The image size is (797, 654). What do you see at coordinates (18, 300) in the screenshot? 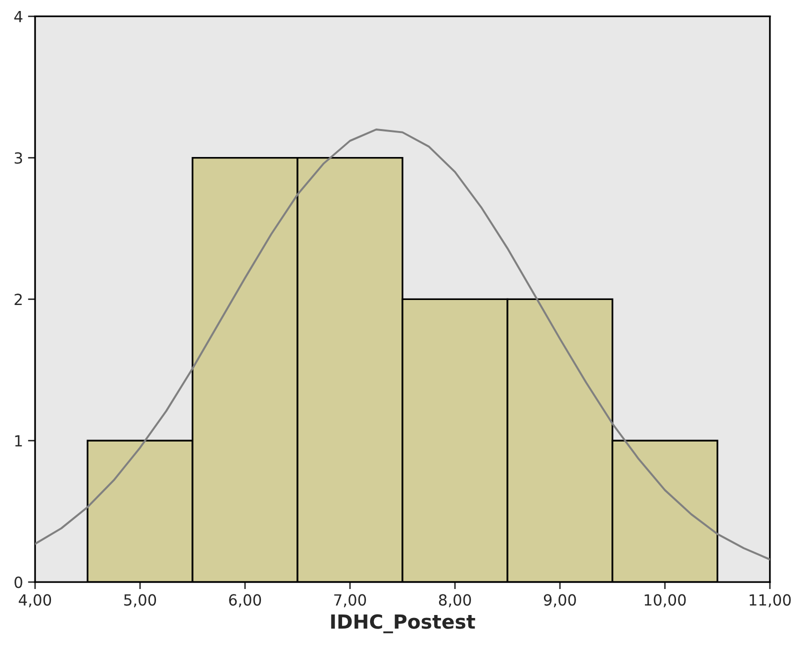
I see `y-tick-label: 2` at bounding box center [18, 300].